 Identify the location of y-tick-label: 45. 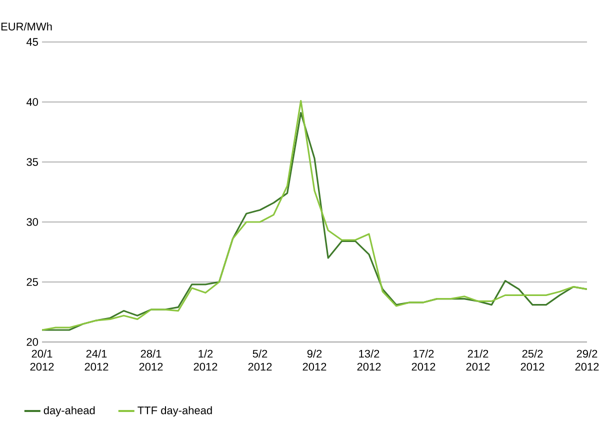
(32, 42).